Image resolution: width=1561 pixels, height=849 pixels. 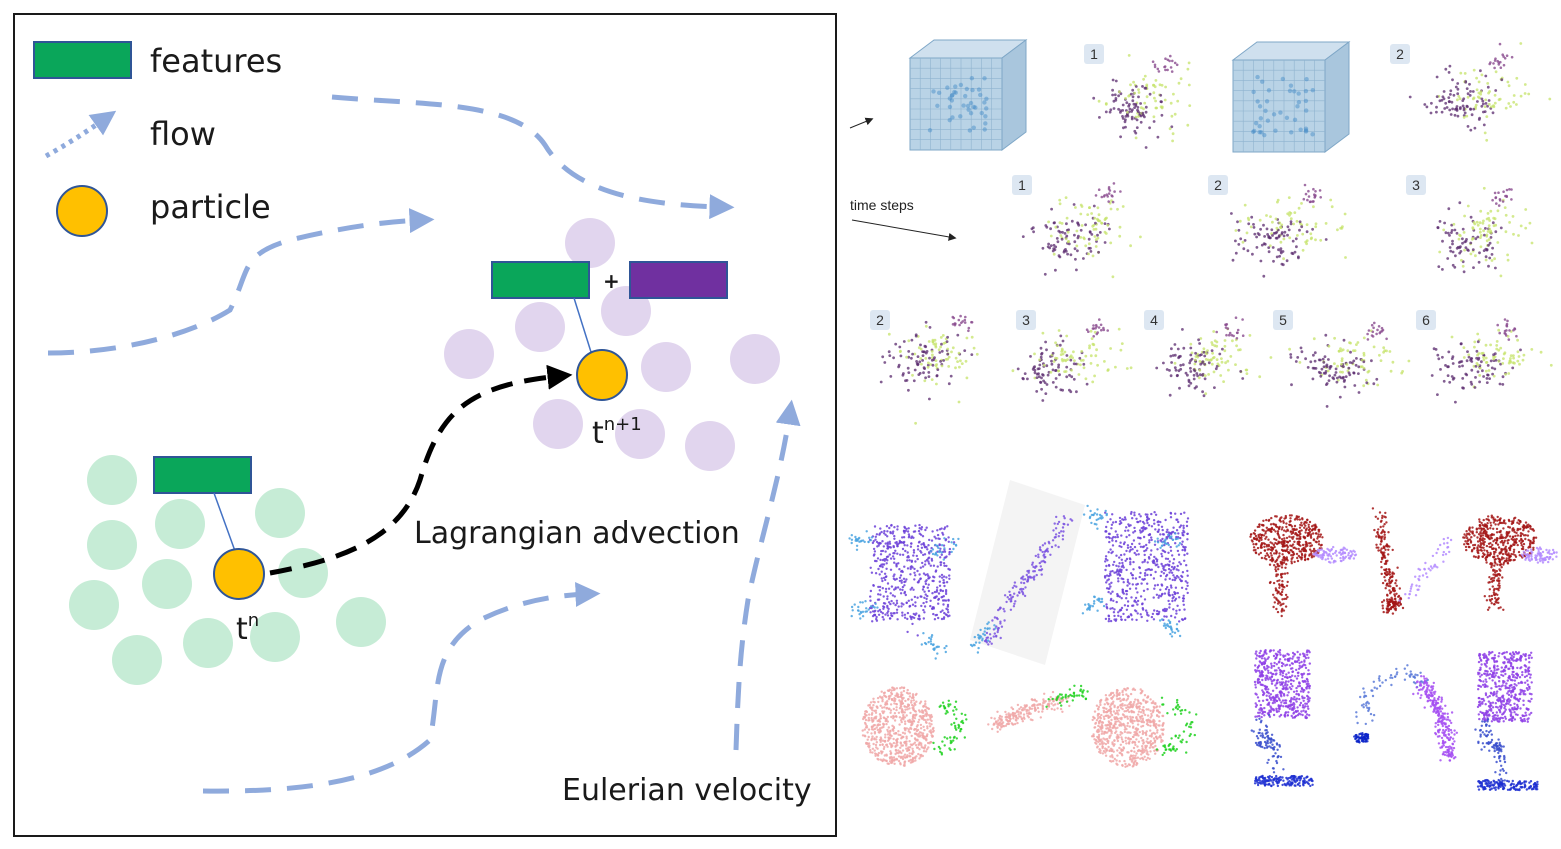 I want to click on purple-particle-cloud, so click(x=612, y=344).